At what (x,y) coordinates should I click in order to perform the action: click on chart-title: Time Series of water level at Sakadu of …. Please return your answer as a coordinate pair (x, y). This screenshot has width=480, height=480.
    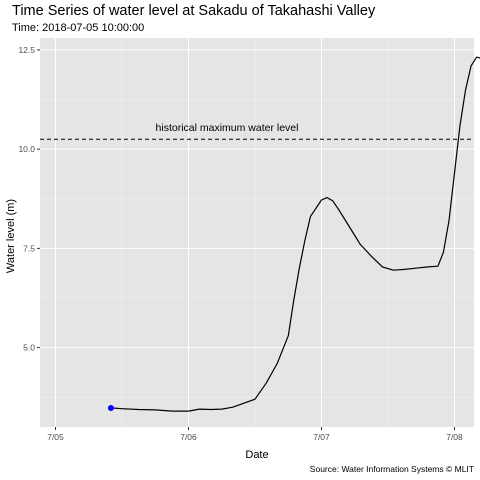
    Looking at the image, I should click on (194, 11).